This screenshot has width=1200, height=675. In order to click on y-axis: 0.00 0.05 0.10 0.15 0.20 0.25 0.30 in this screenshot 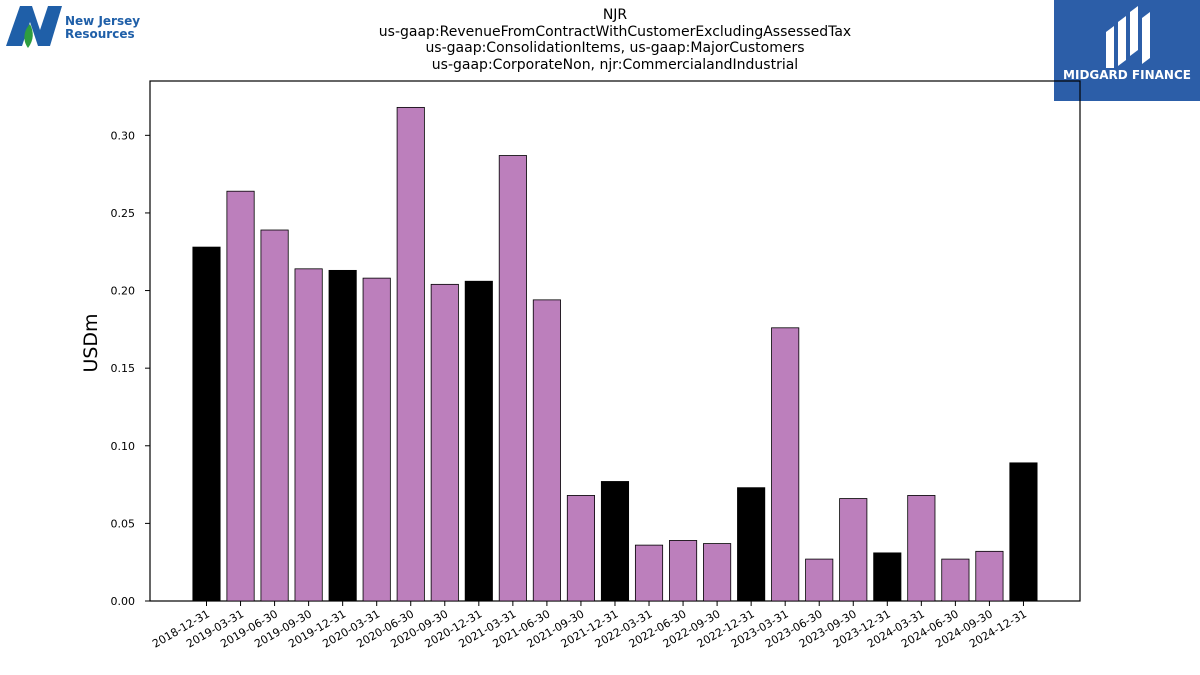, I will do `click(130, 368)`.